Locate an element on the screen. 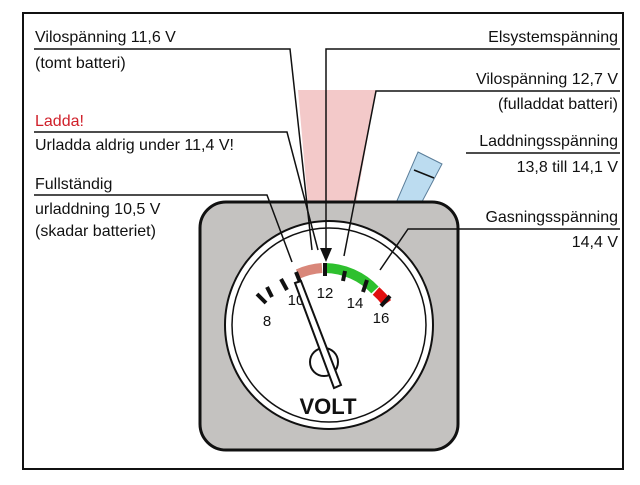 This screenshot has width=640, height=485. scale-ticks is located at coordinates (323, 285).